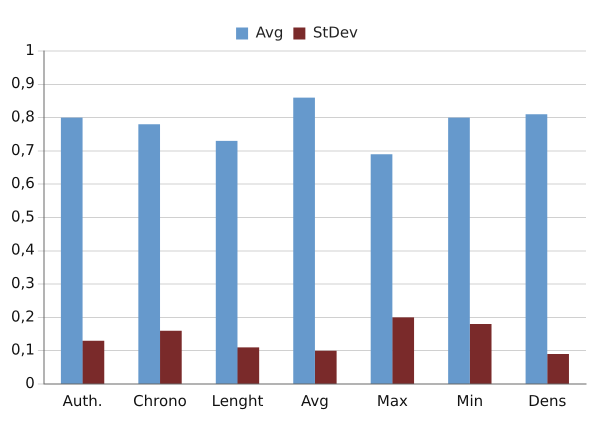 Image resolution: width=604 pixels, height=422 pixels. What do you see at coordinates (30, 383) in the screenshot?
I see `y-tick-label: 0` at bounding box center [30, 383].